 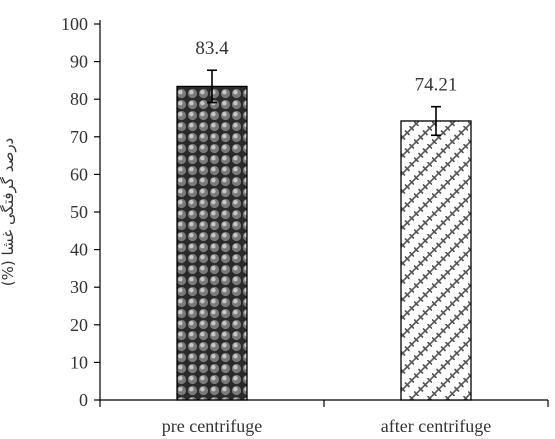 I want to click on x-tick-label: after centrifuge, so click(x=436, y=426).